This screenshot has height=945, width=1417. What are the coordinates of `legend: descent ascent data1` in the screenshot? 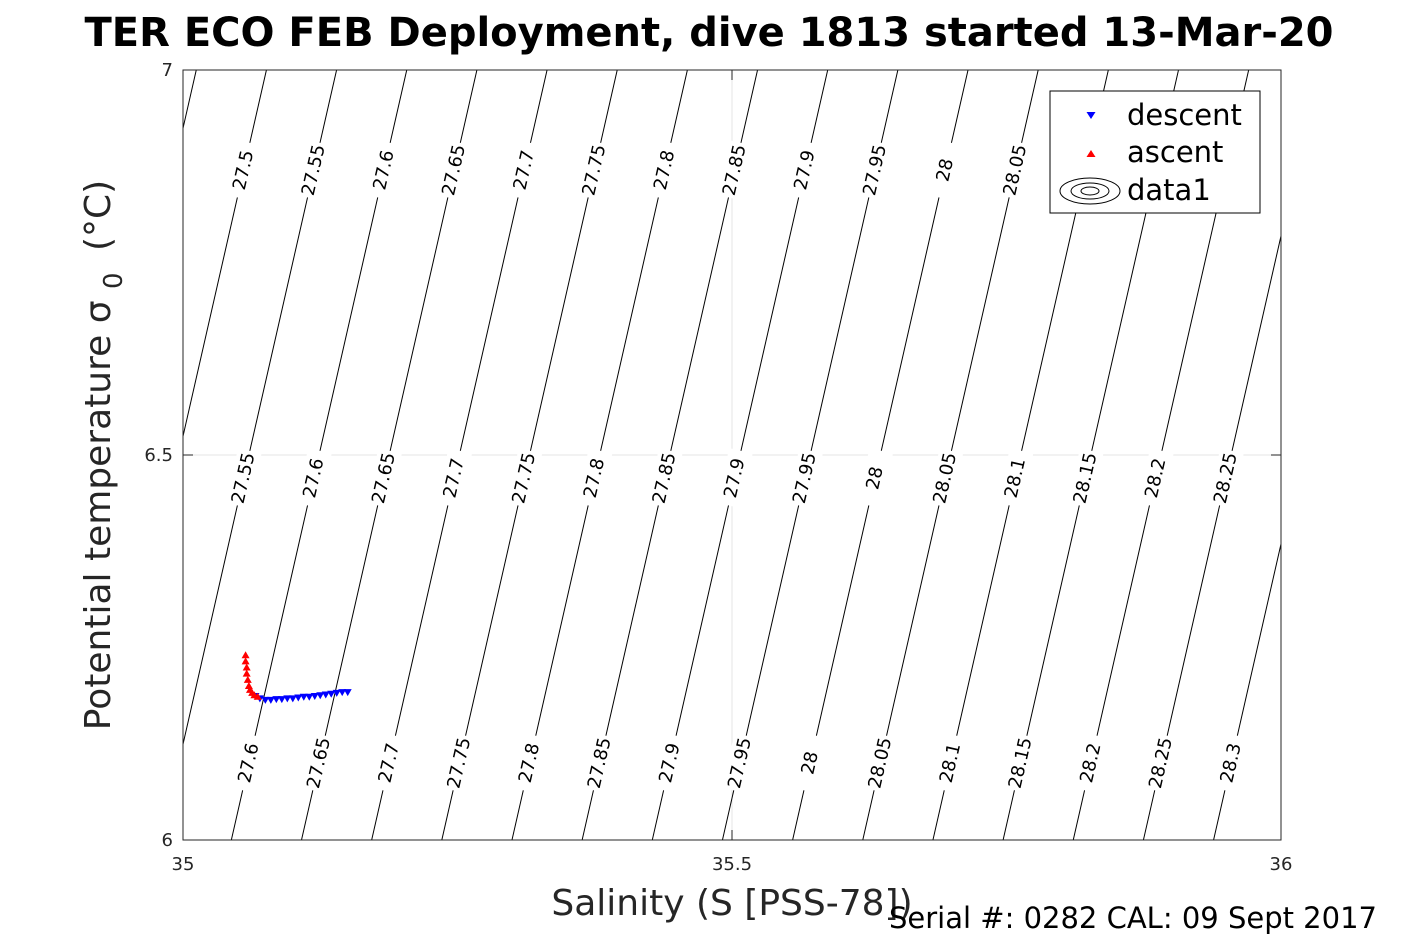 It's located at (1155, 152).